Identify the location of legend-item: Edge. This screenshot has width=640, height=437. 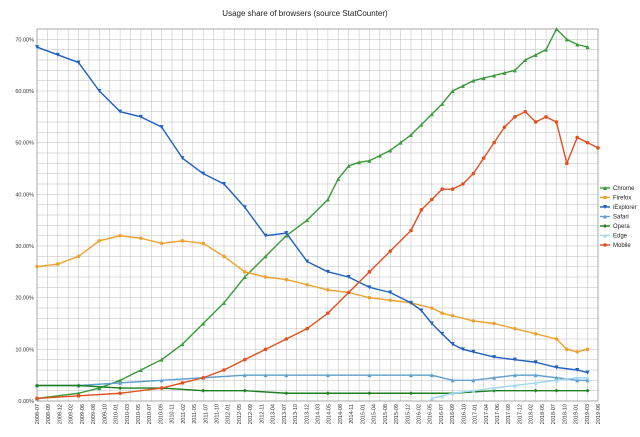
(614, 236).